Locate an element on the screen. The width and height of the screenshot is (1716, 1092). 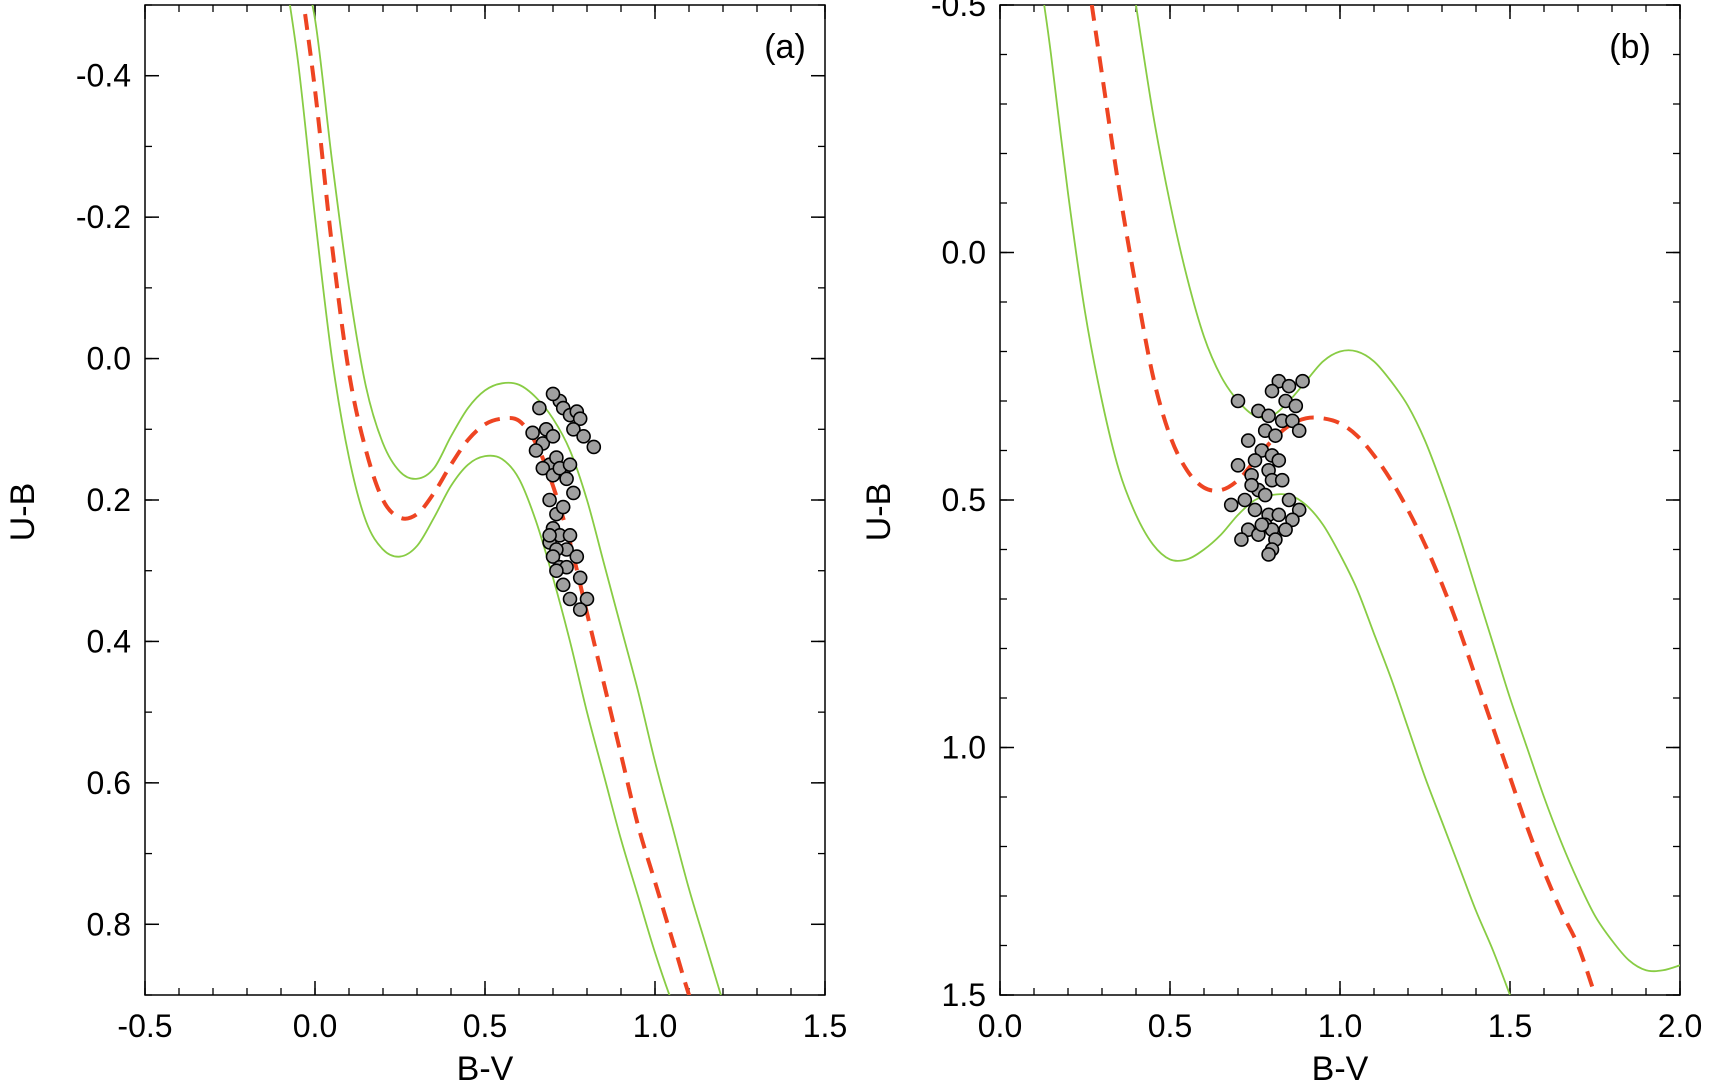
panel-a-y-tick-label: 0.4 is located at coordinates (109, 641).